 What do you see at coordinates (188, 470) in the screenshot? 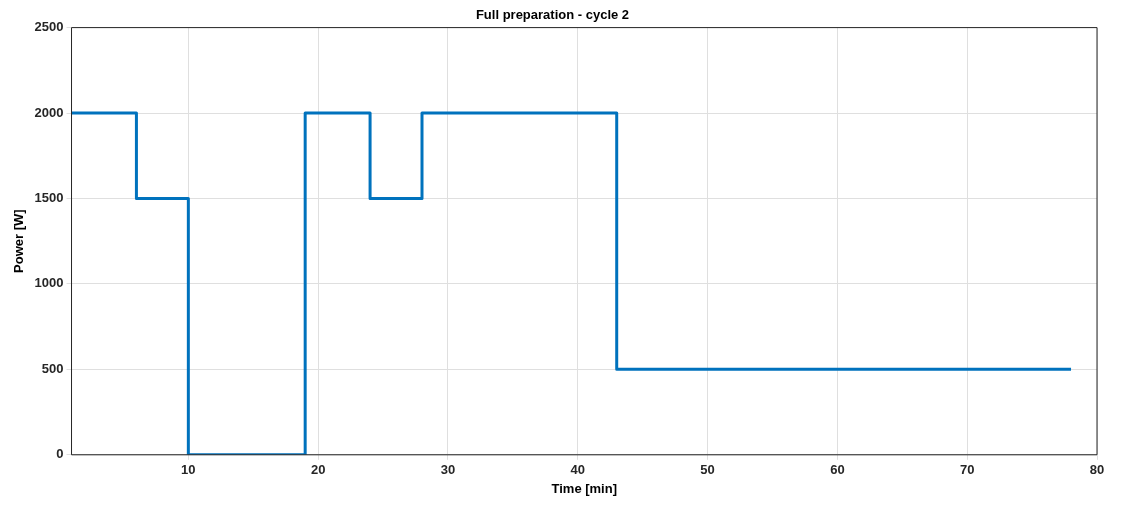
I see `x-tick-label: 10` at bounding box center [188, 470].